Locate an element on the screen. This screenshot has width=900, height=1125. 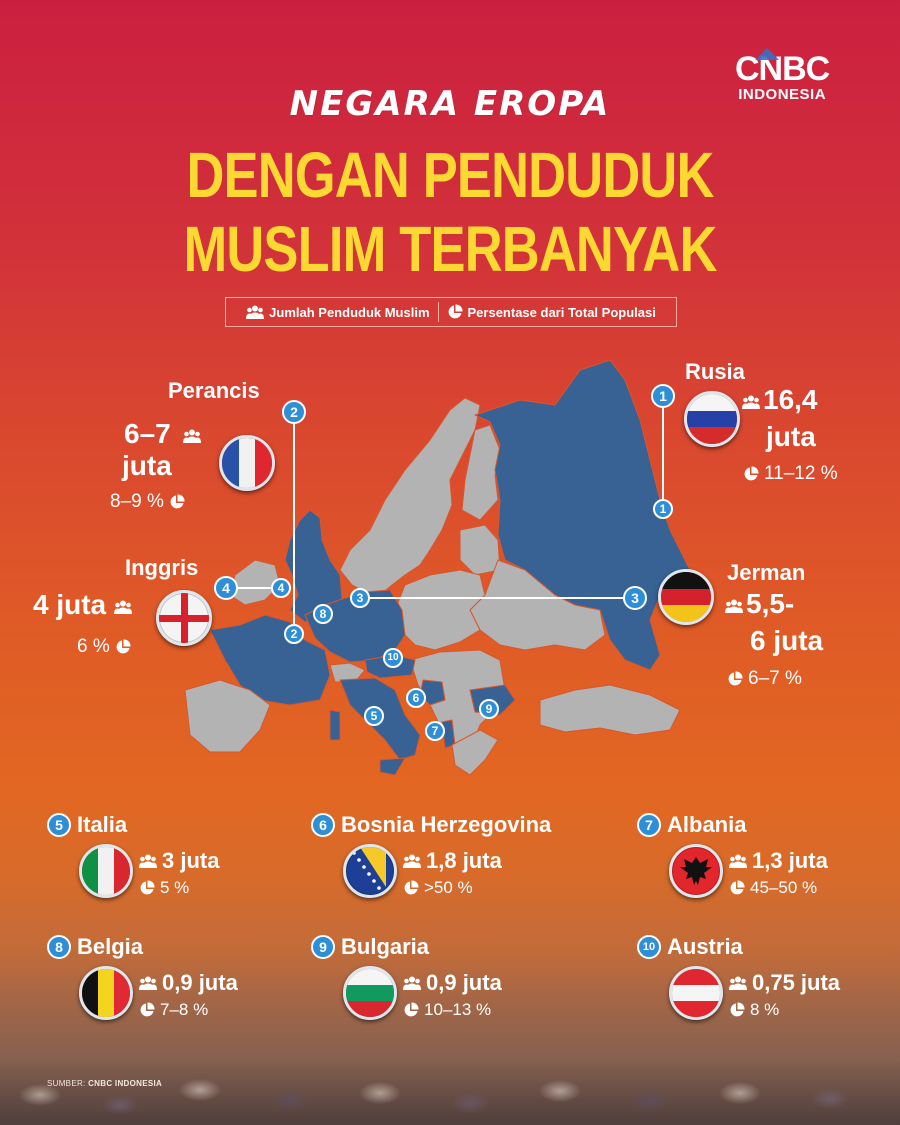
marker-9-map: 9 is located at coordinates (489, 709).